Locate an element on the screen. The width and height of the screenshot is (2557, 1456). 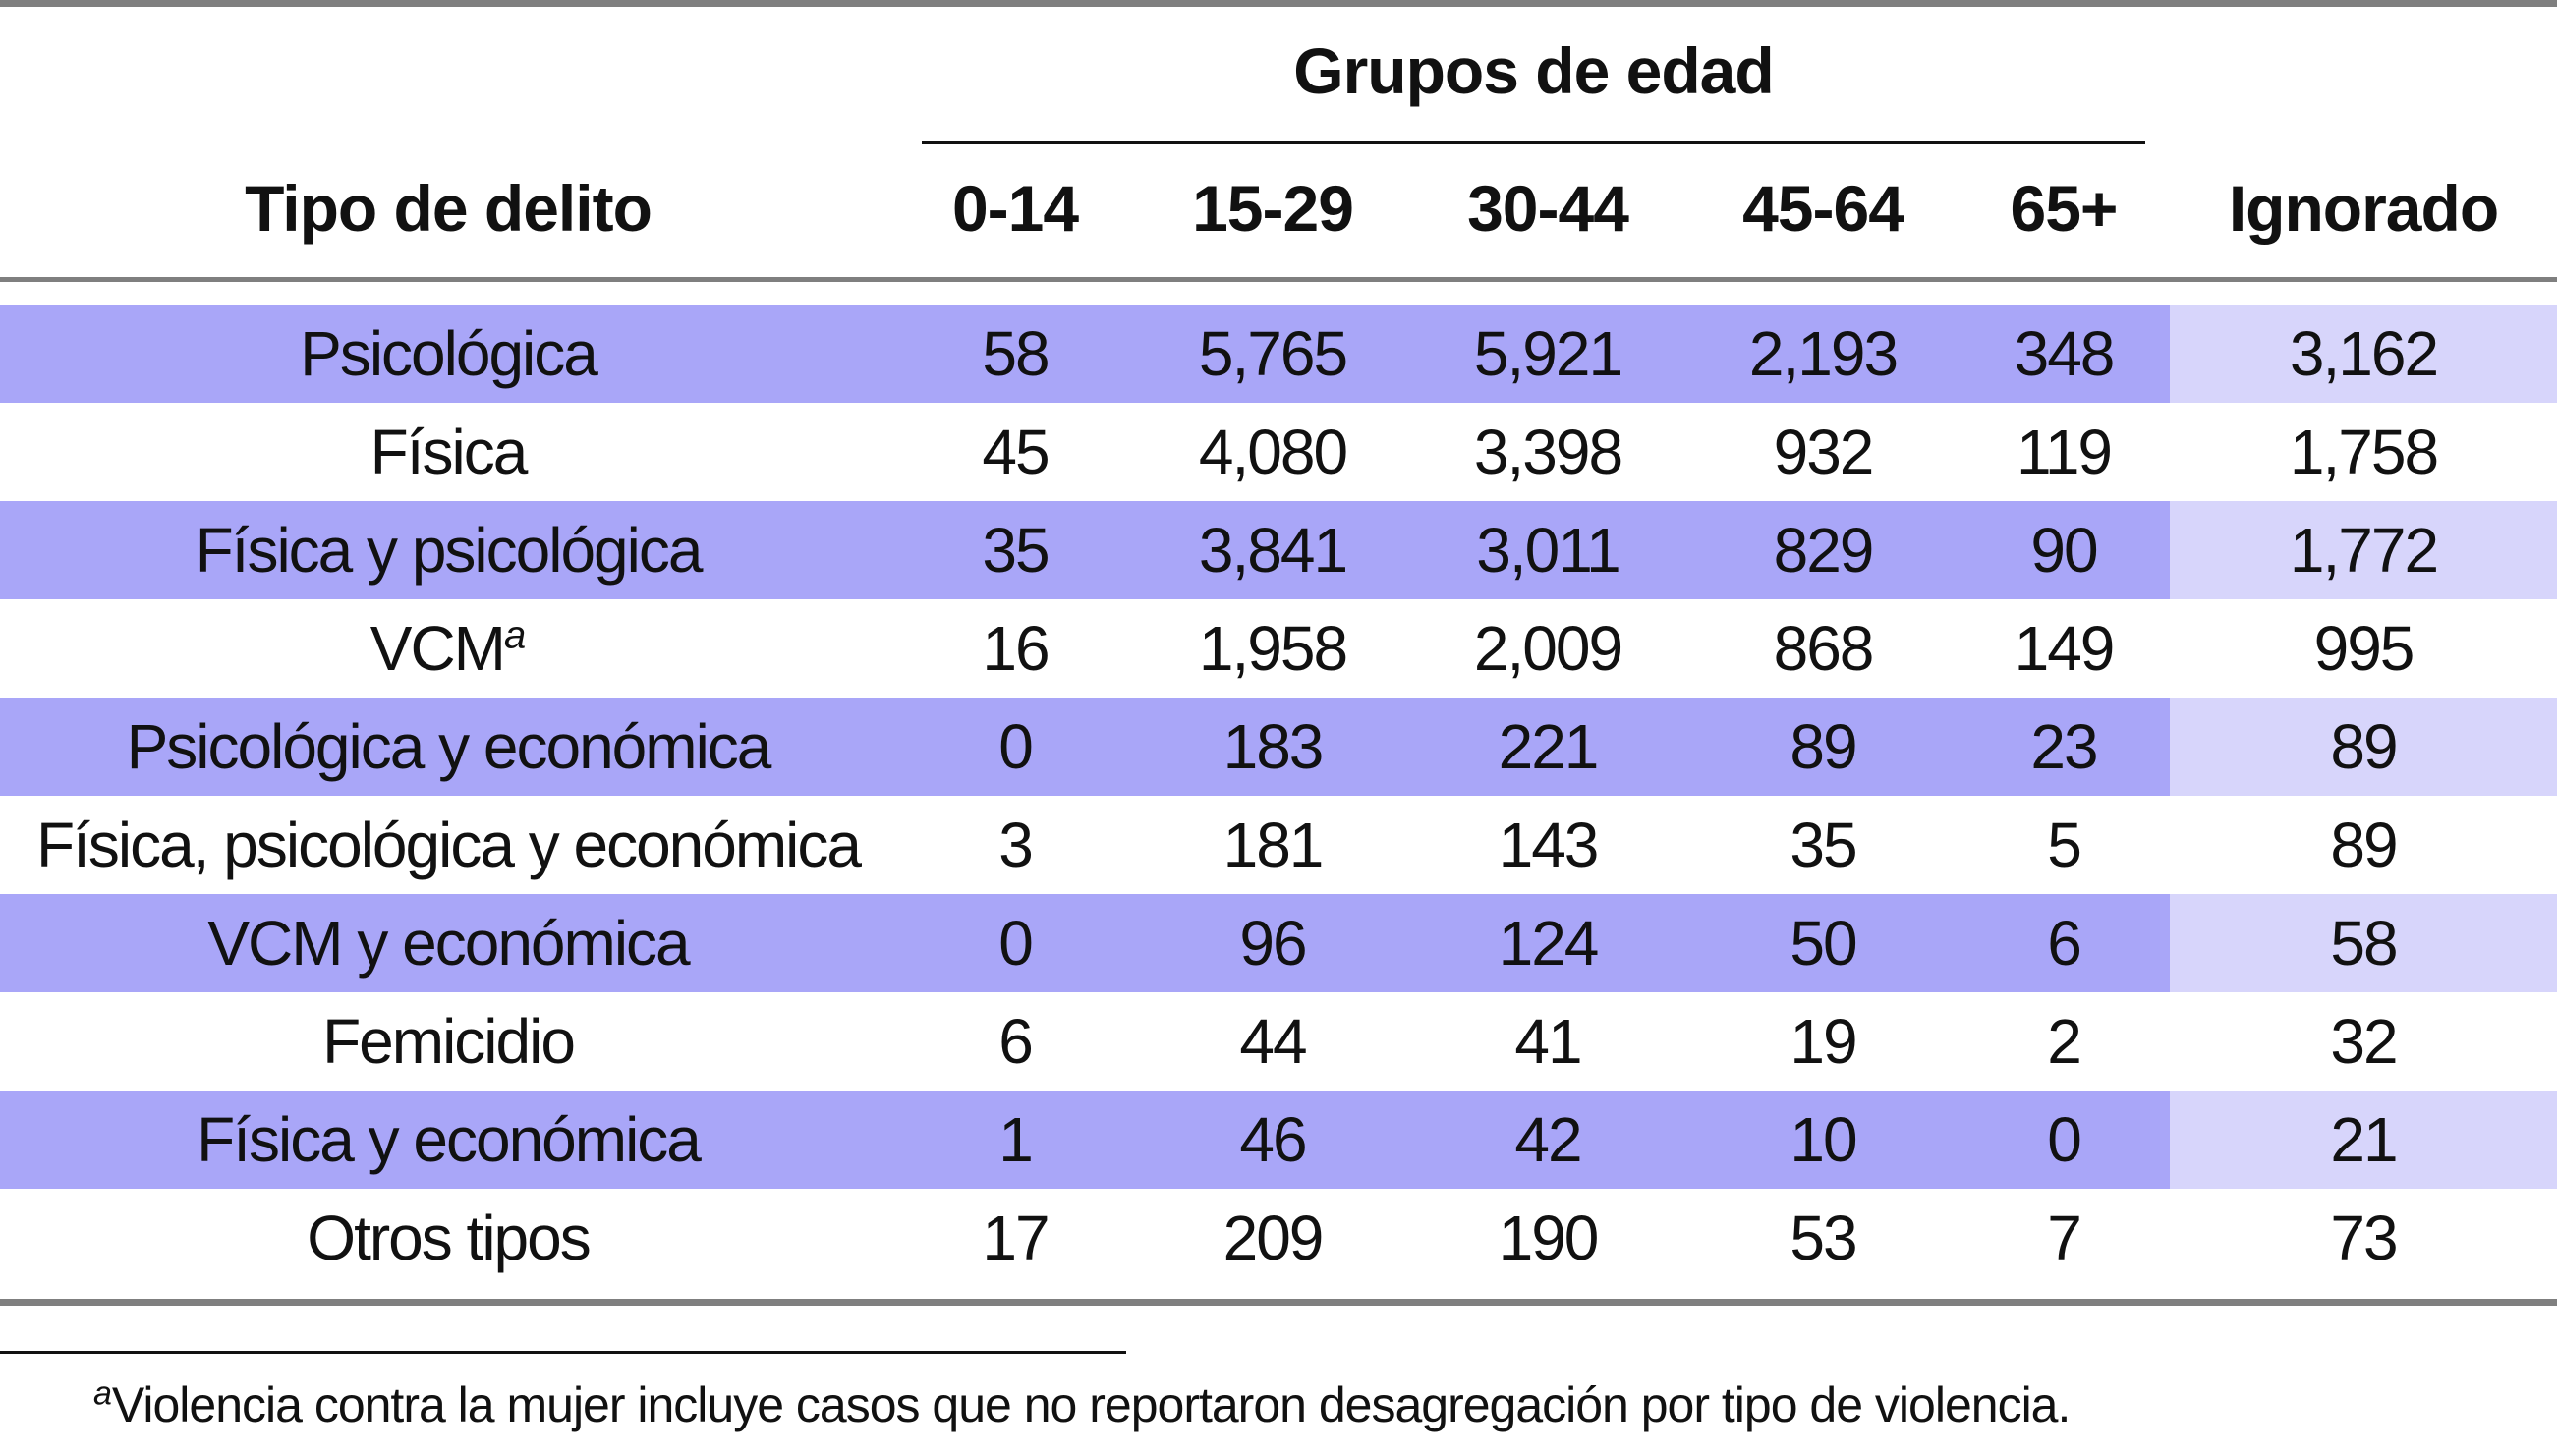
ignored-cell: 73 is located at coordinates (2364, 1238).